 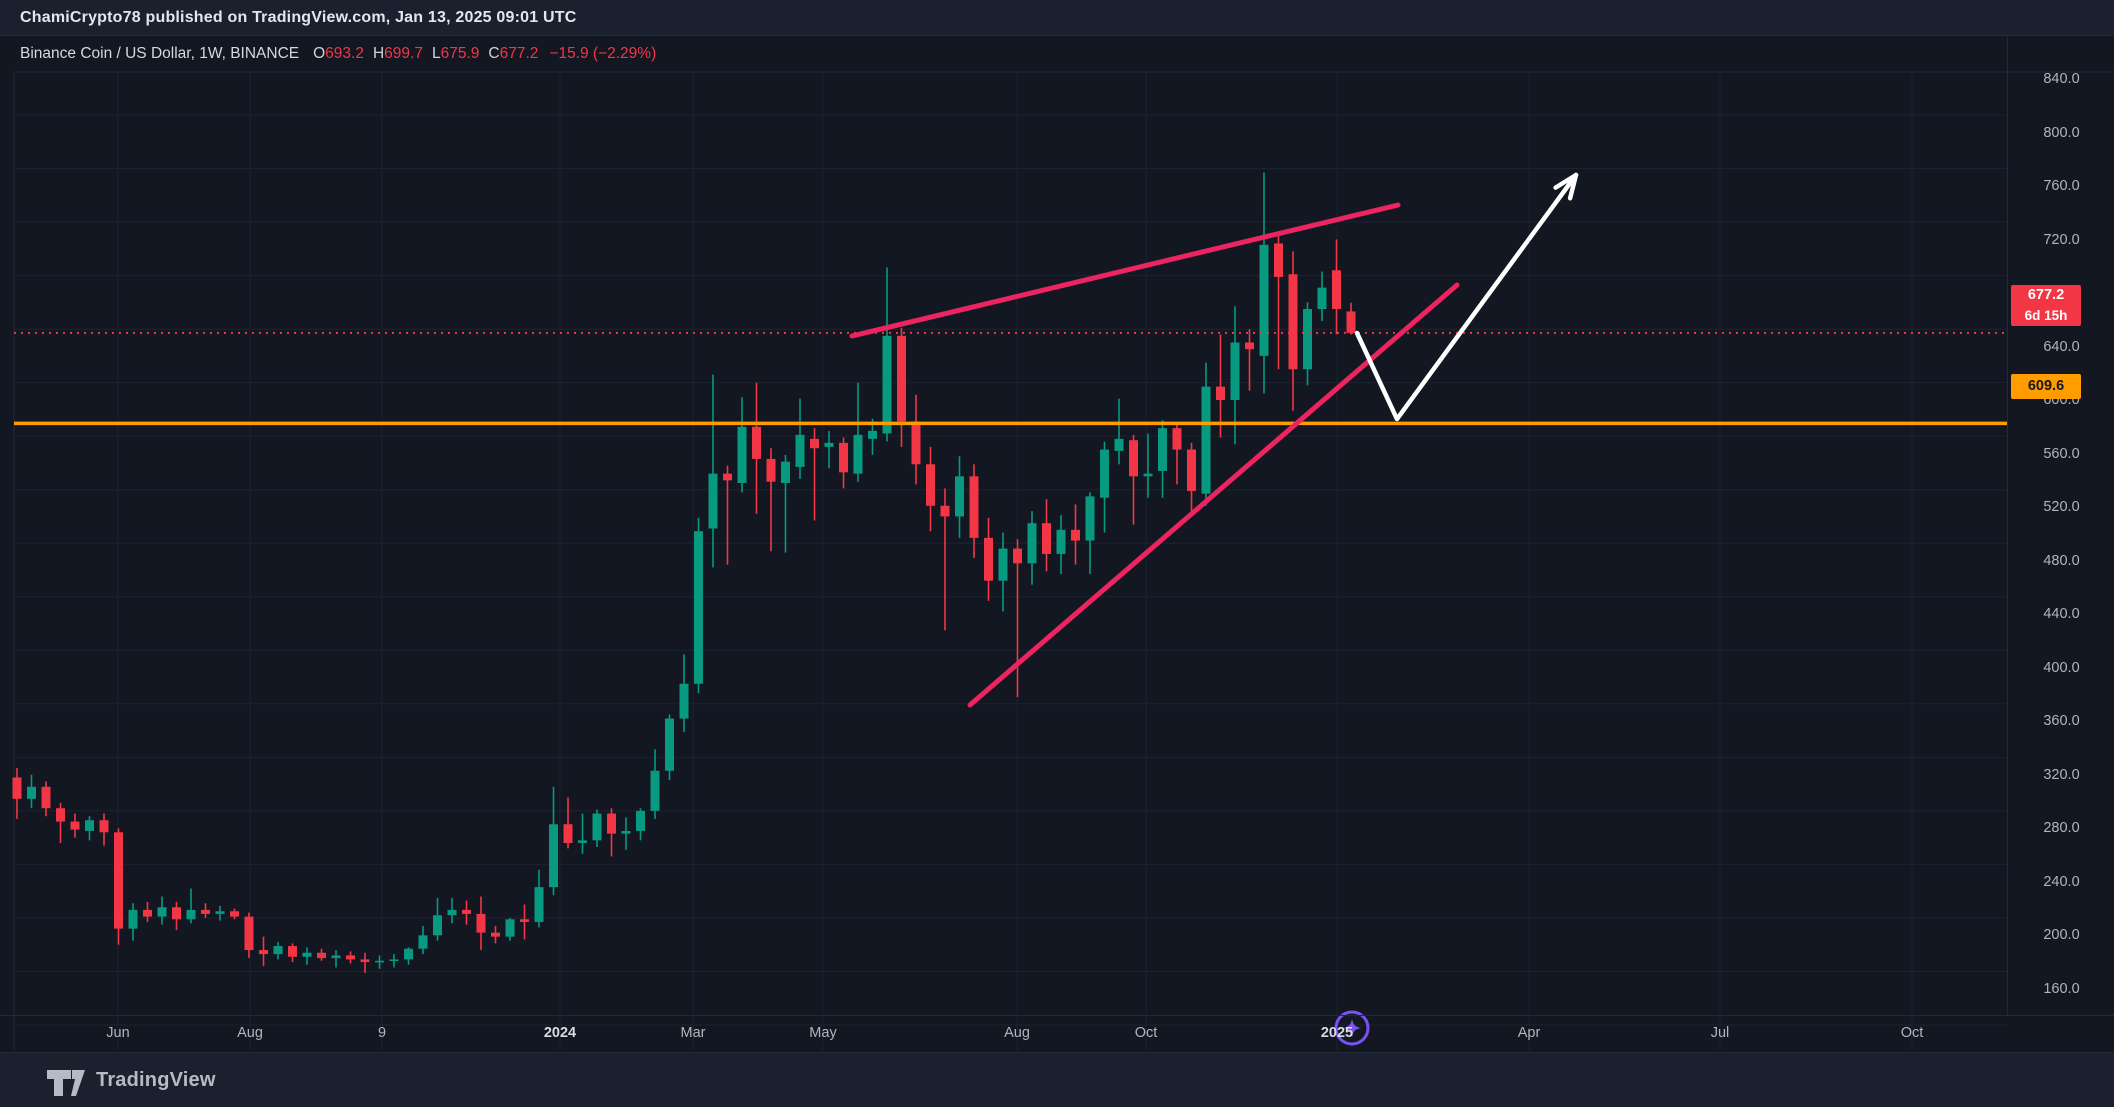 What do you see at coordinates (2061, 667) in the screenshot?
I see `price-axis-label: 400.0` at bounding box center [2061, 667].